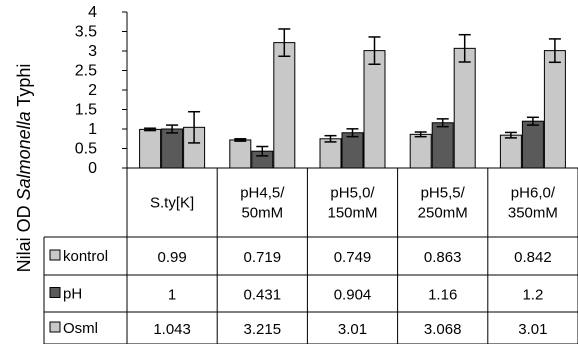 Image resolution: width=578 pixels, height=344 pixels. I want to click on category-label: pH5,5/, so click(443, 193).